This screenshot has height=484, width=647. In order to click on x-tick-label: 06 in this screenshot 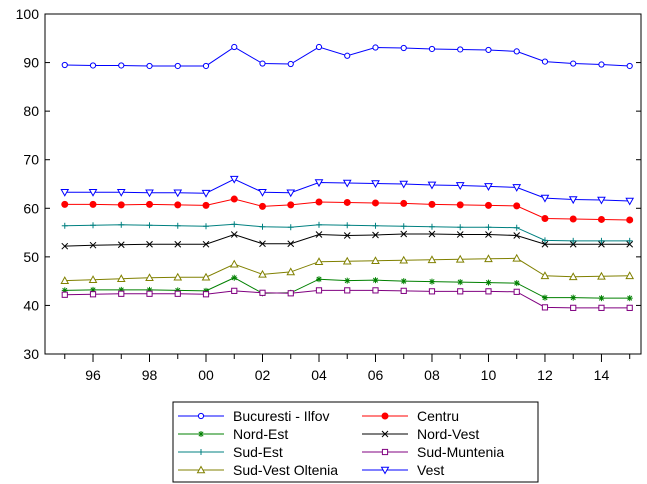, I will do `click(376, 375)`.